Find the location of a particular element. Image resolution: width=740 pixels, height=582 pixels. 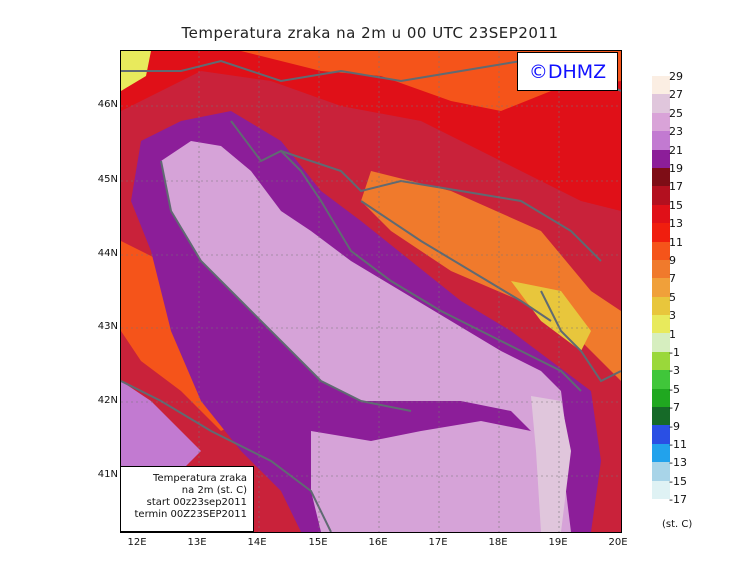

inland-yellow is located at coordinates (551, 316).